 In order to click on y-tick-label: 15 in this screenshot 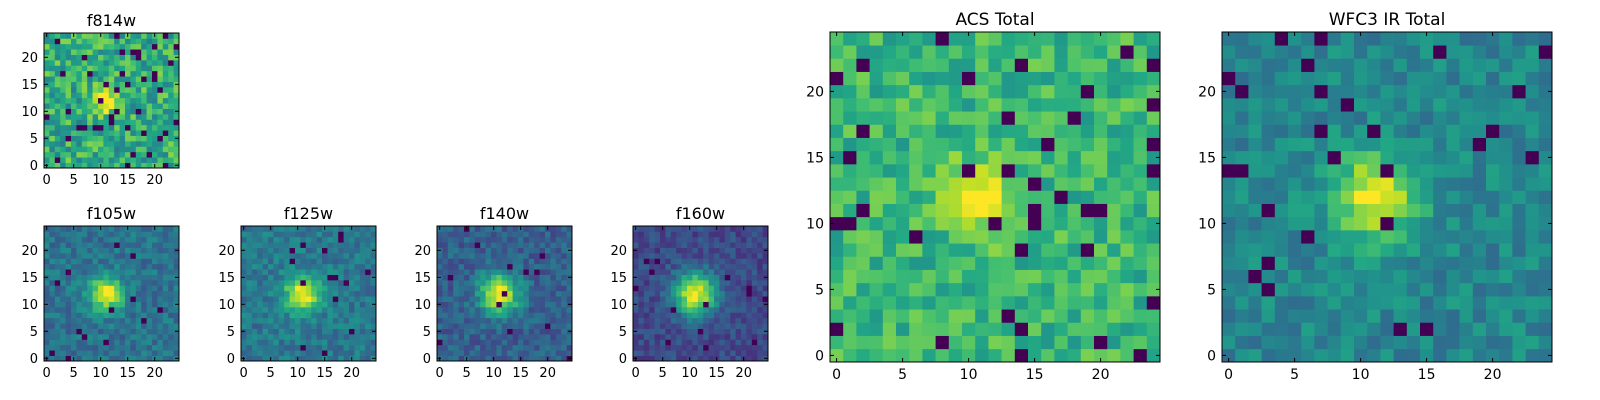, I will do `click(815, 158)`.